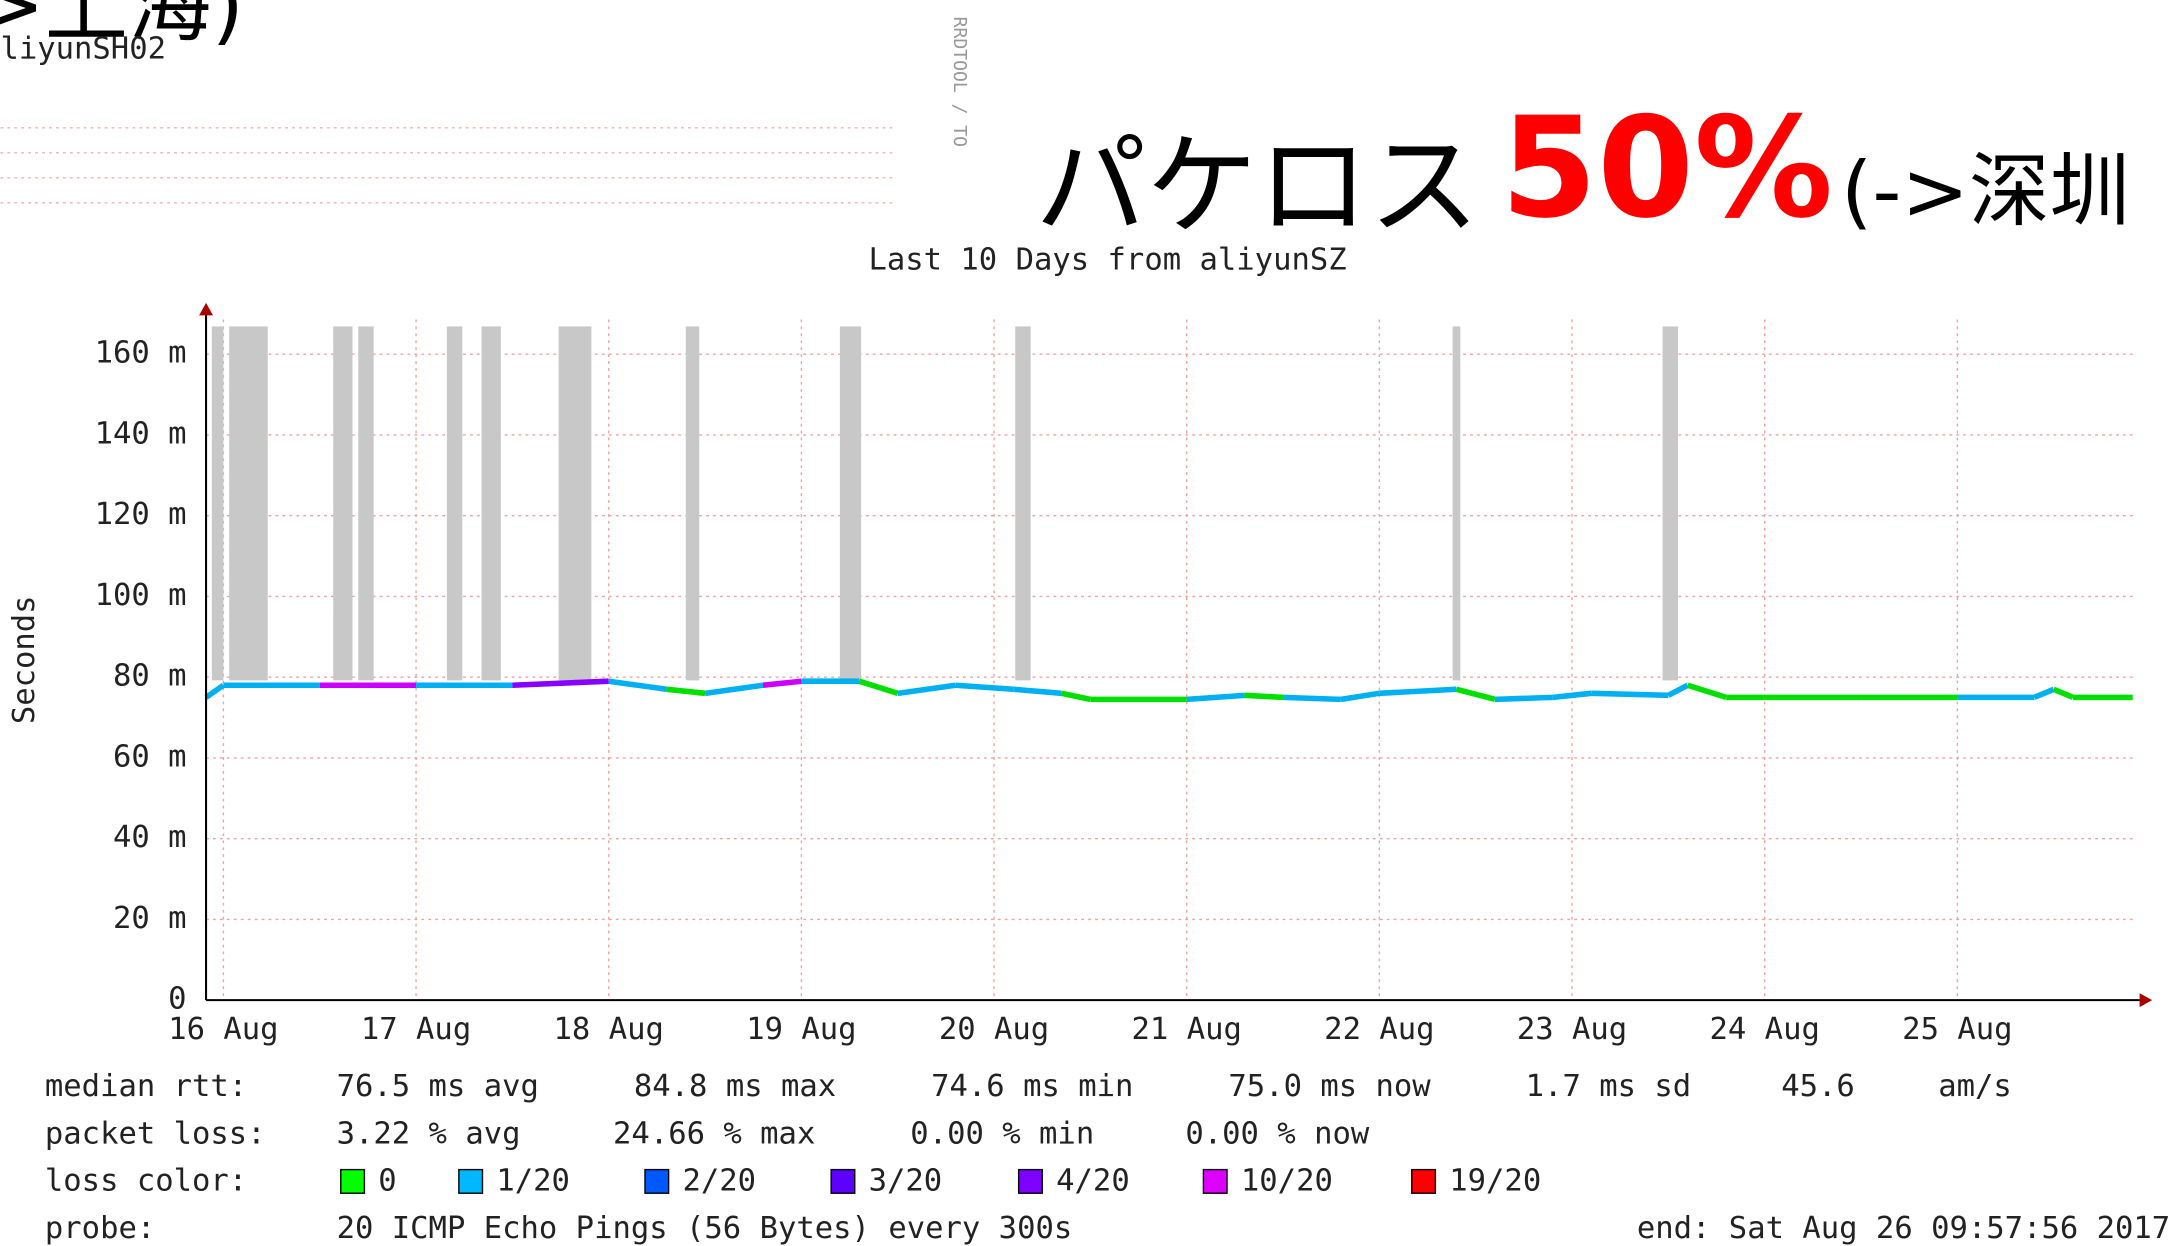  I want to click on legend-entry: 4/20, so click(1093, 1181).